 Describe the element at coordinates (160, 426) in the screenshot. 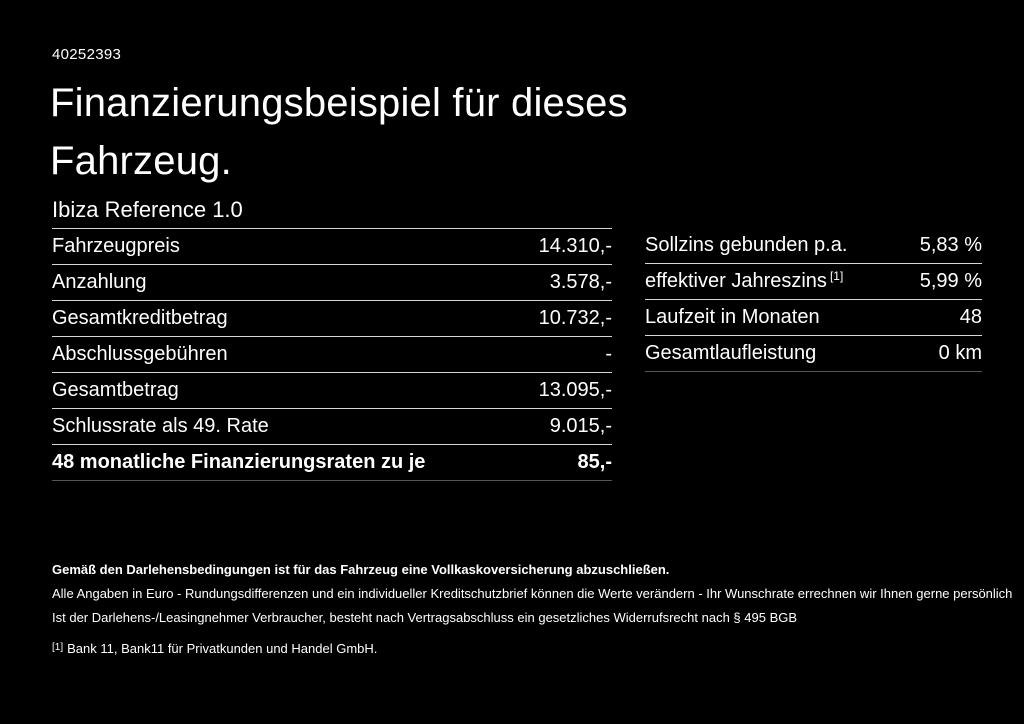

I see `row-label: Schlussrate als 49. Rate` at that location.